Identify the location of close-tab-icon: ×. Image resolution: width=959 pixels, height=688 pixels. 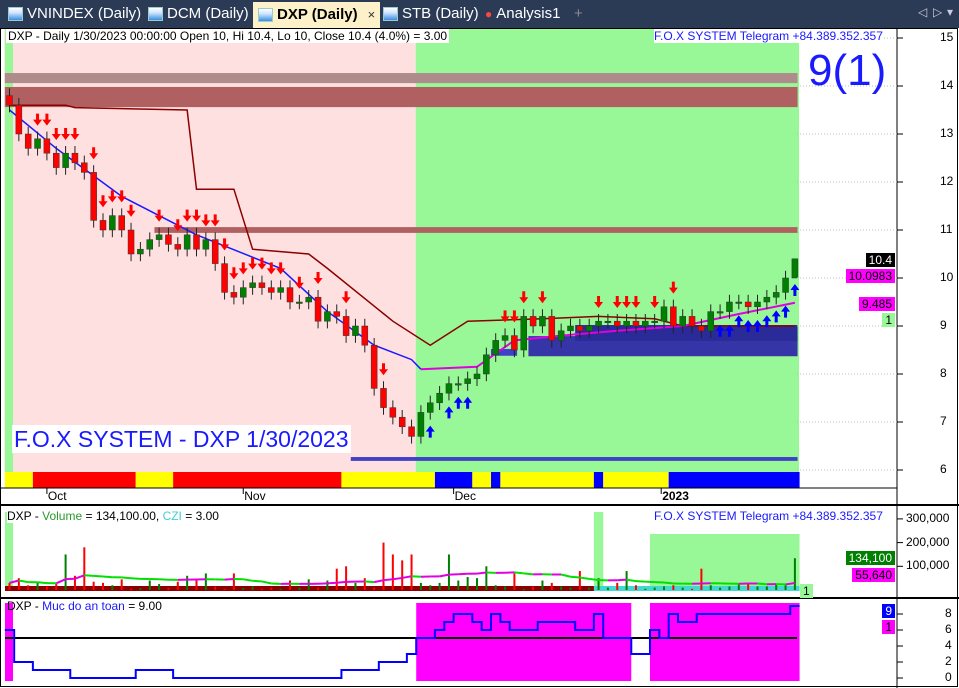
(371, 14).